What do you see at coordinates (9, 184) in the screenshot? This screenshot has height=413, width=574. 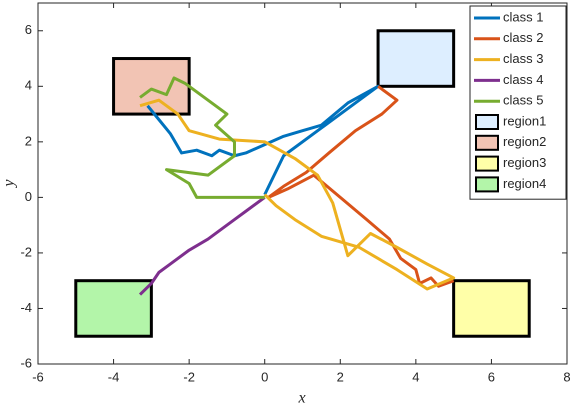 I see `y-label: y` at bounding box center [9, 184].